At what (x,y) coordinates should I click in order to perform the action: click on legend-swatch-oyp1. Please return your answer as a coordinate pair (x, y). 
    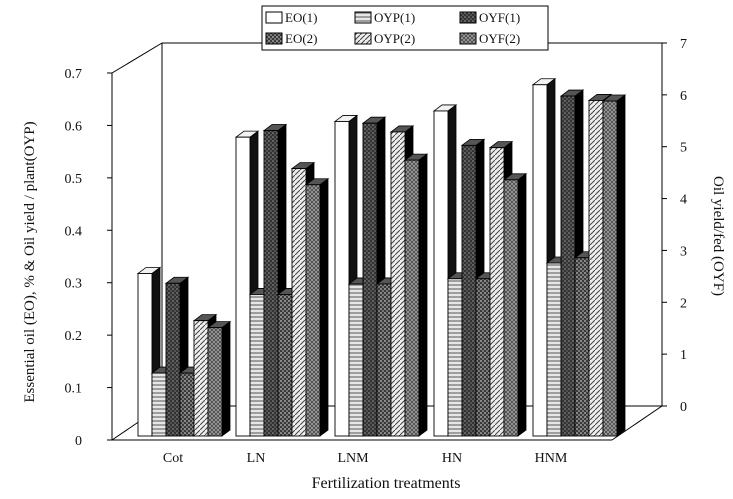
    Looking at the image, I should click on (363, 17).